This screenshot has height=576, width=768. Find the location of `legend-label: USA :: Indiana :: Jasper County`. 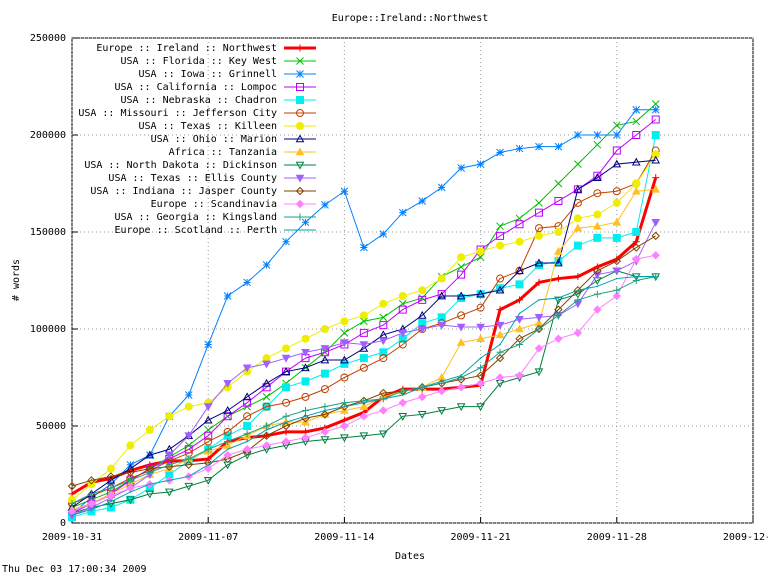

legend-label: USA :: Indiana :: Jasper County is located at coordinates (183, 191).